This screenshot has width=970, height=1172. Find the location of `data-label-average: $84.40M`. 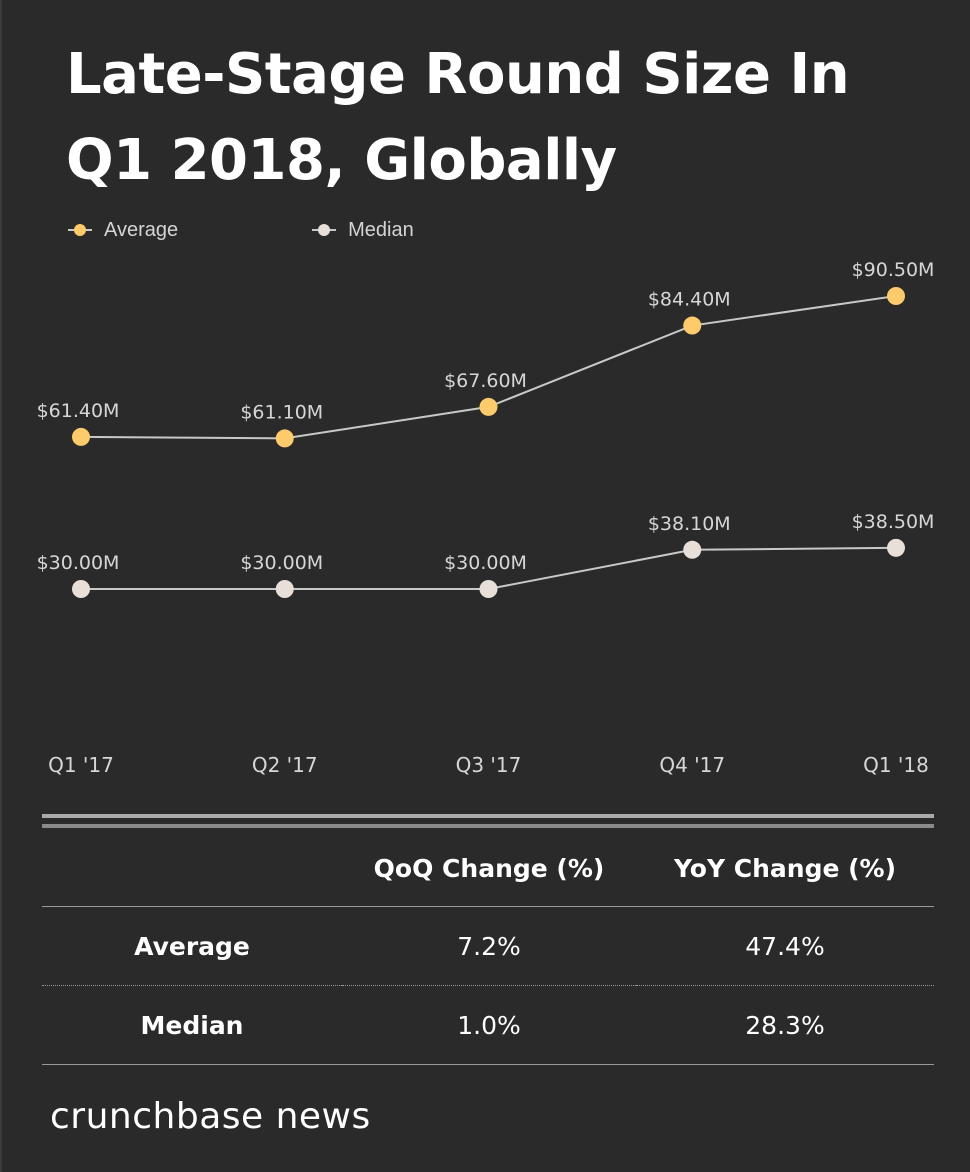

data-label-average: $84.40M is located at coordinates (689, 300).